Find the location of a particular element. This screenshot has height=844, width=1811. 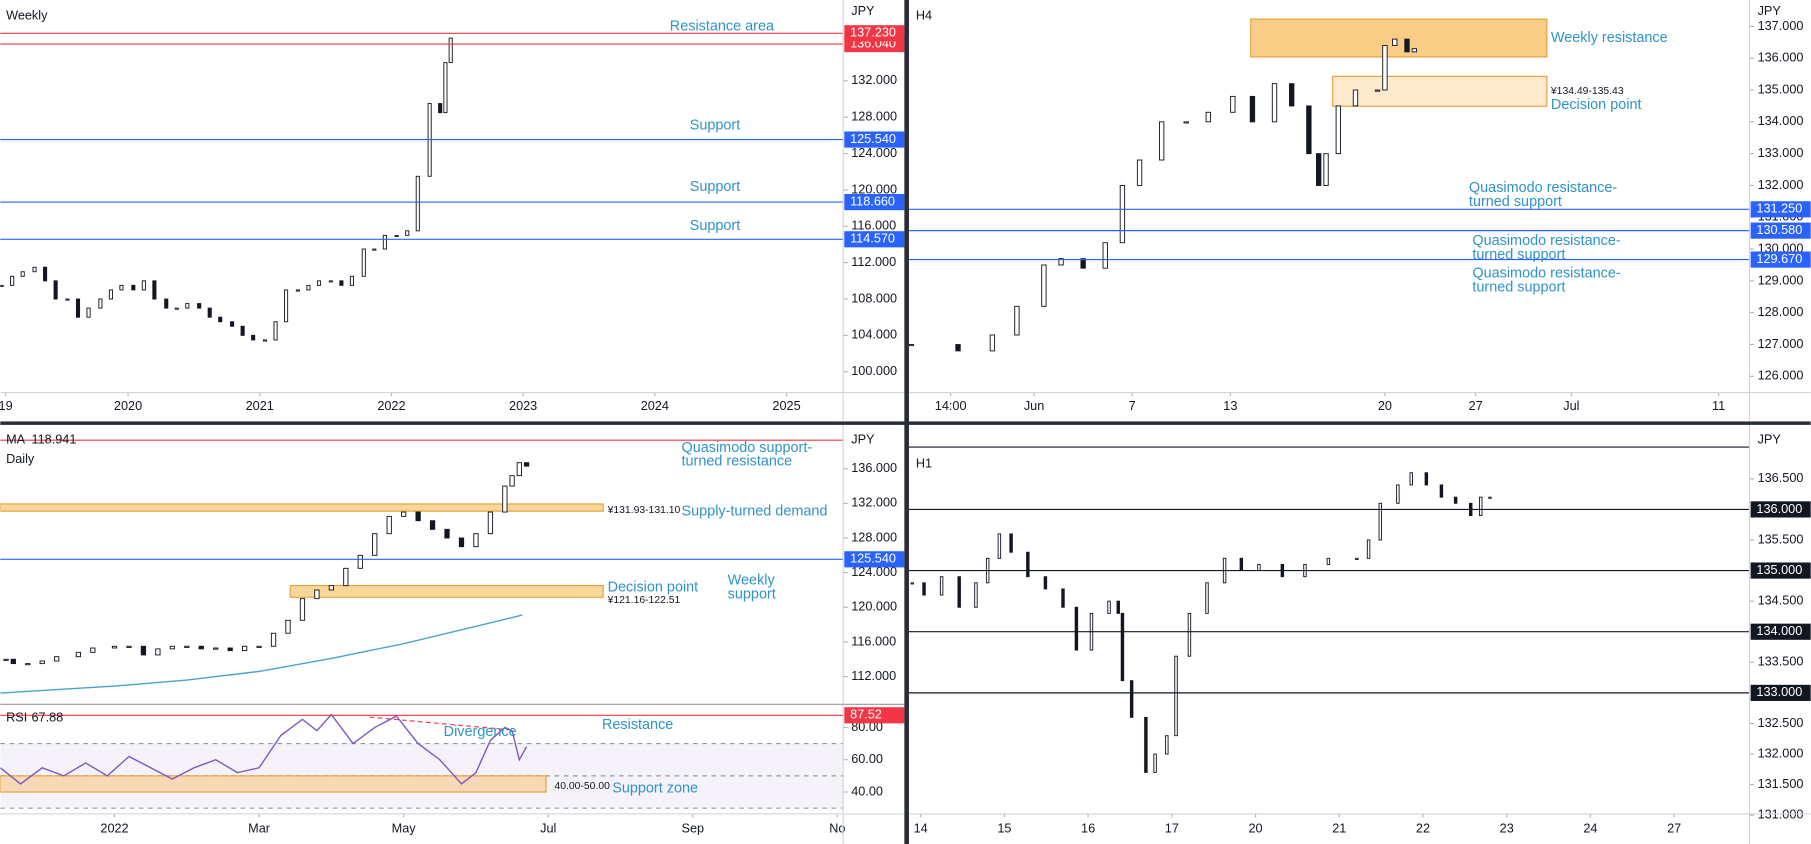

annotation: Weekly is located at coordinates (752, 581).